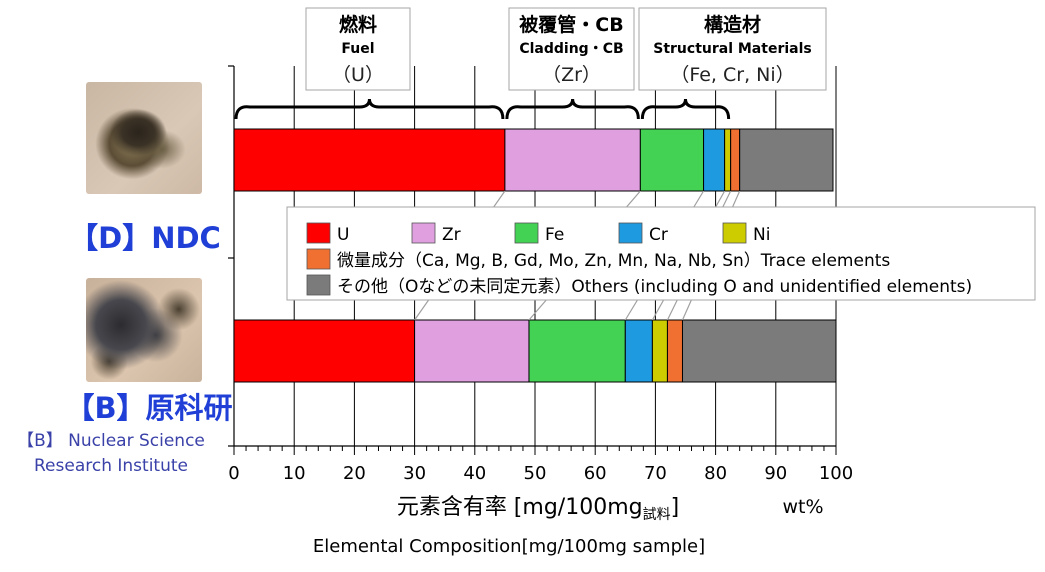 This screenshot has width=1045, height=572. Describe the element at coordinates (775, 473) in the screenshot. I see `x-tick-label: 90` at that location.